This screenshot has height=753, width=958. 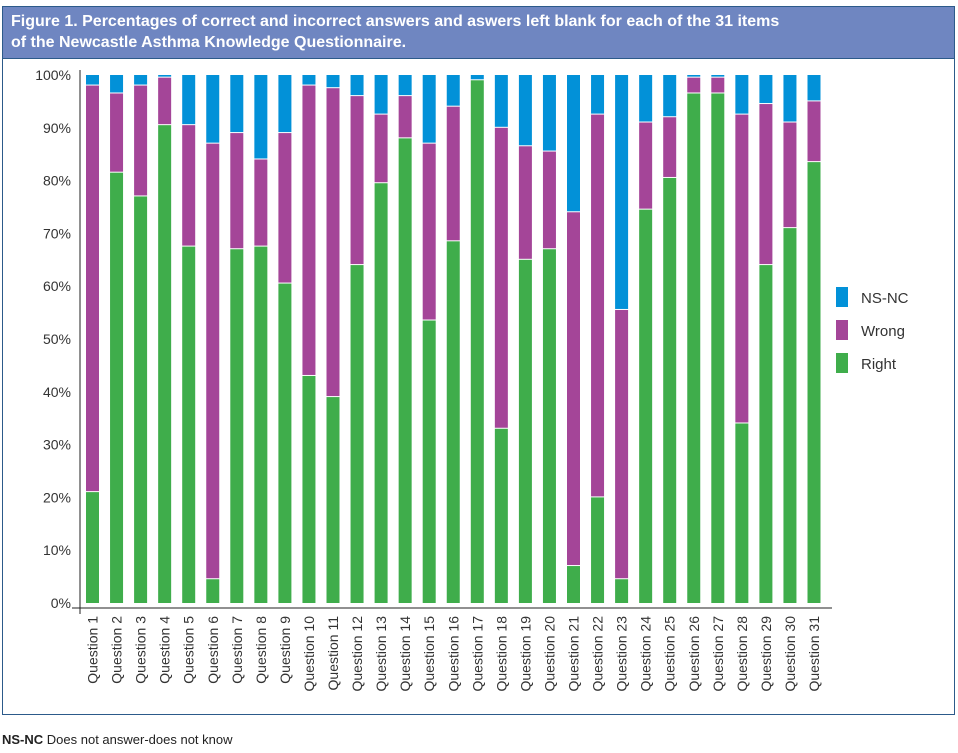 I want to click on x-tick-label: Question 15, so click(x=429, y=654).